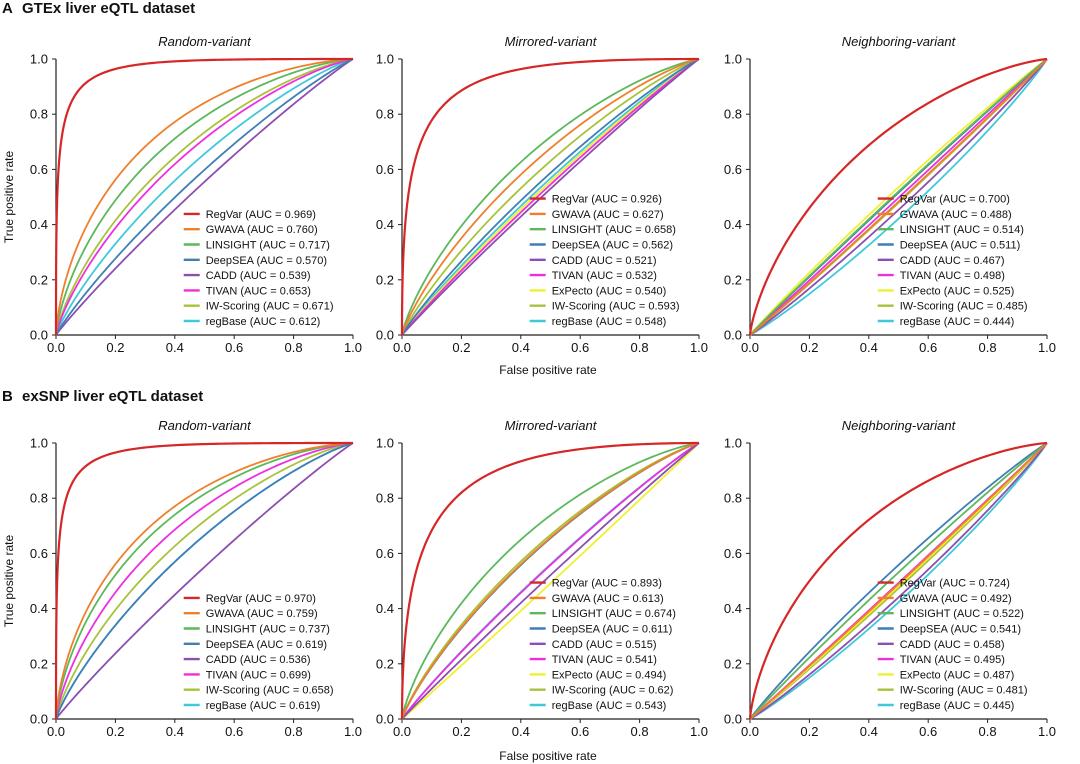 The image size is (1080, 764). What do you see at coordinates (955, 200) in the screenshot?
I see `legend-label-regvar: RegVar (AUC = 0.700)` at bounding box center [955, 200].